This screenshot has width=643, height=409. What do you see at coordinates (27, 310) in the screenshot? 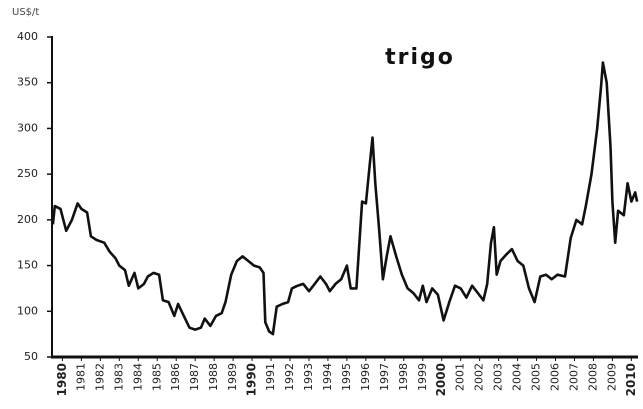
I see `y-tick-label: 100` at bounding box center [27, 310].